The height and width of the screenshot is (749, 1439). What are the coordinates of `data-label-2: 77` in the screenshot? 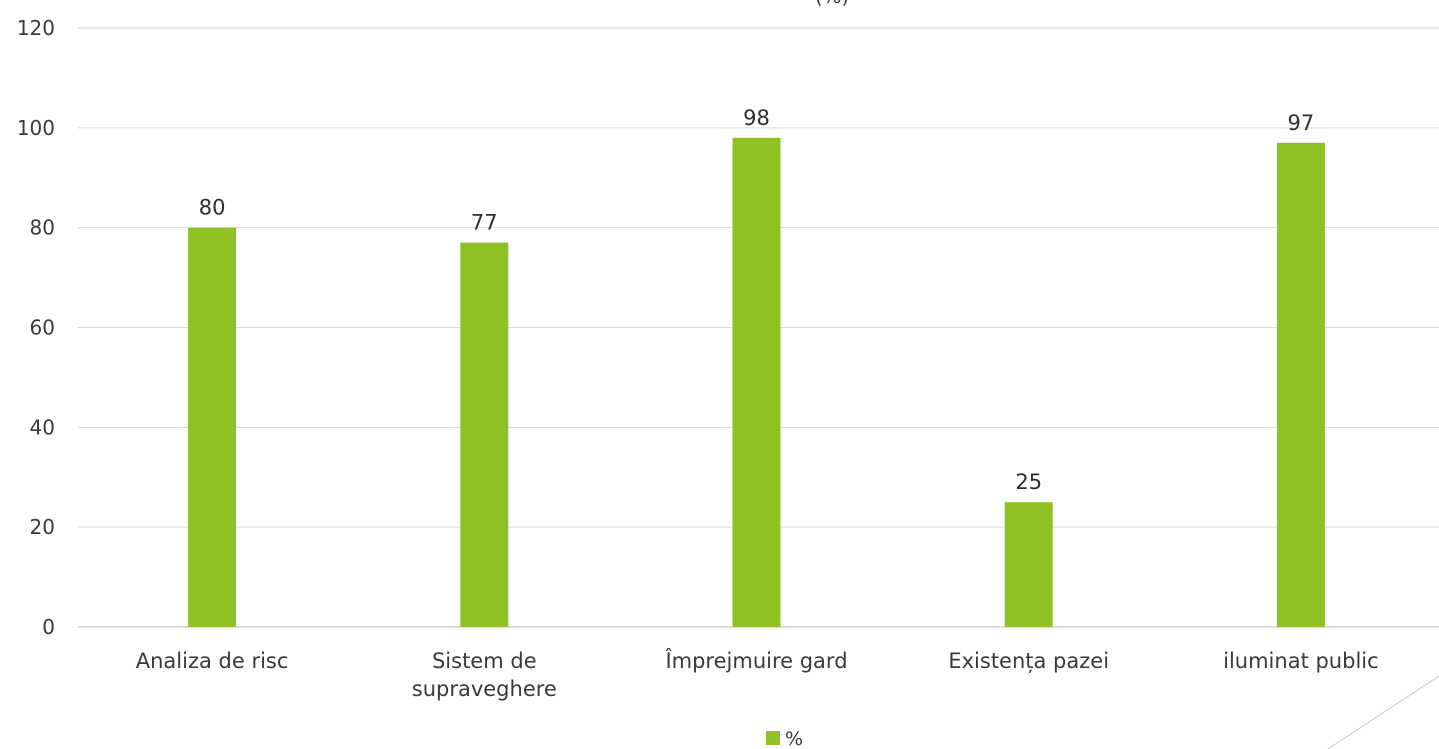 It's located at (484, 223).